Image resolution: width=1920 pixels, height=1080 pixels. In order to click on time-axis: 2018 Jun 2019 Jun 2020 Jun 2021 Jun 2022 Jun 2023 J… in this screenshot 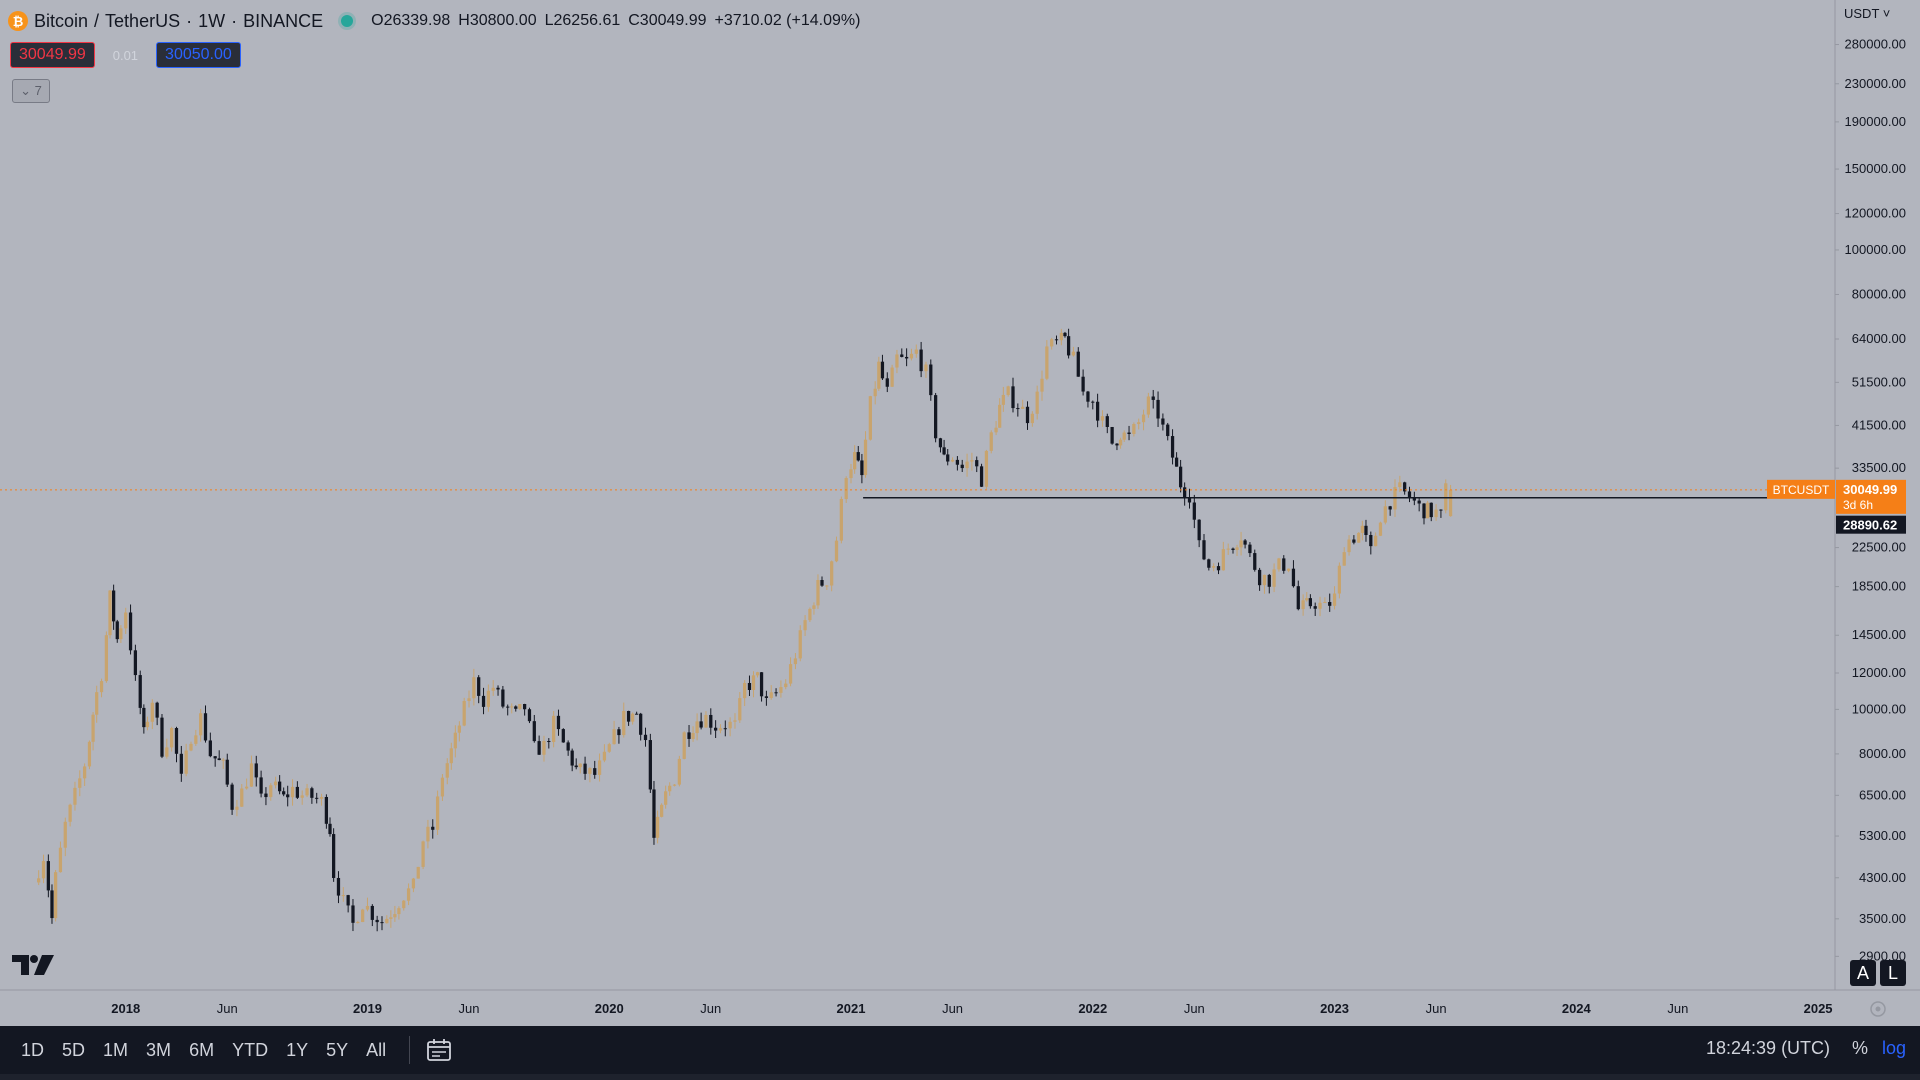, I will do `click(971, 1008)`.